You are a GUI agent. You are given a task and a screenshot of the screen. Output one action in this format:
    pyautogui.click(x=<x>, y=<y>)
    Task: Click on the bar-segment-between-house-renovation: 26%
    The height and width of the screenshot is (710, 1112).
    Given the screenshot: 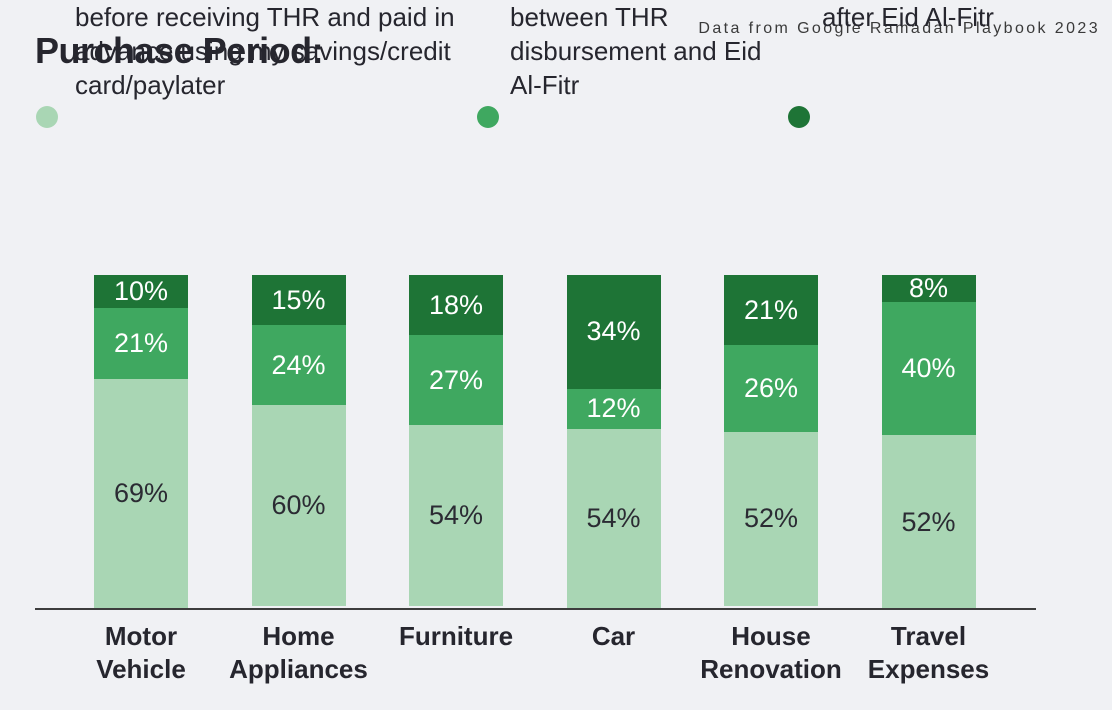 What is the action you would take?
    pyautogui.click(x=771, y=388)
    